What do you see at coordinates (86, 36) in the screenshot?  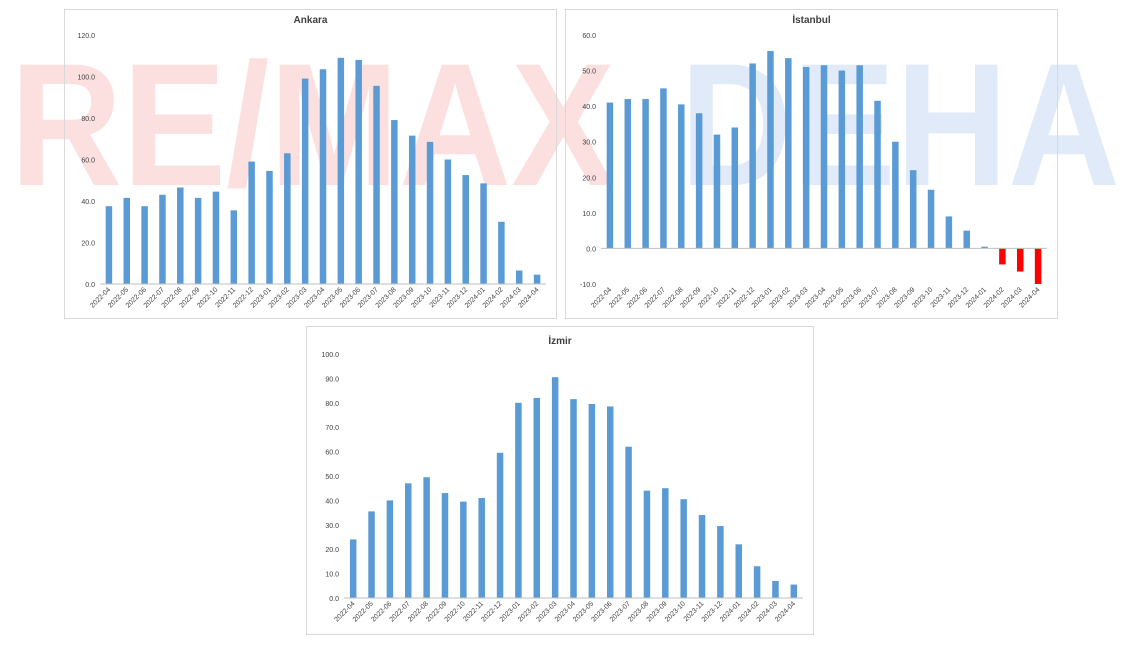 I see `y-tick-label: 120.0` at bounding box center [86, 36].